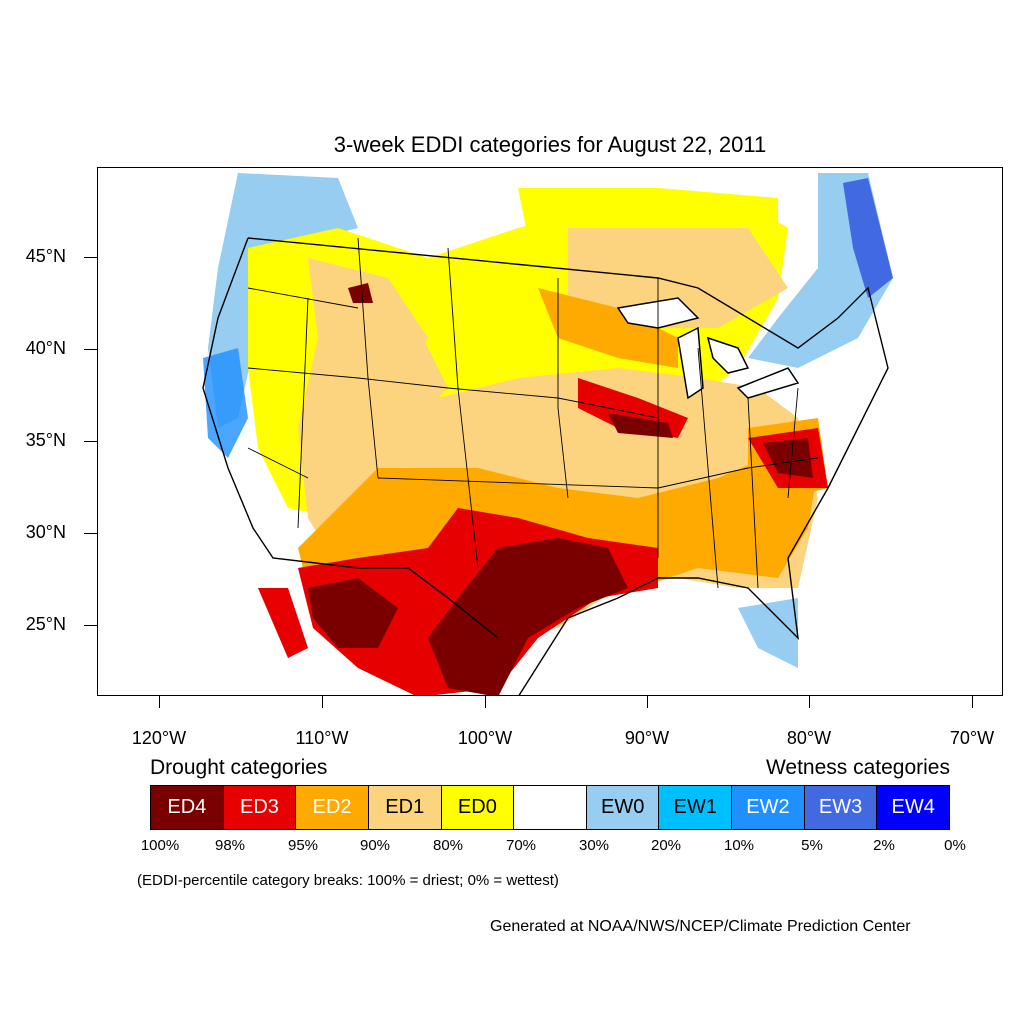  What do you see at coordinates (322, 738) in the screenshot?
I see `lon-label-110: 110°W` at bounding box center [322, 738].